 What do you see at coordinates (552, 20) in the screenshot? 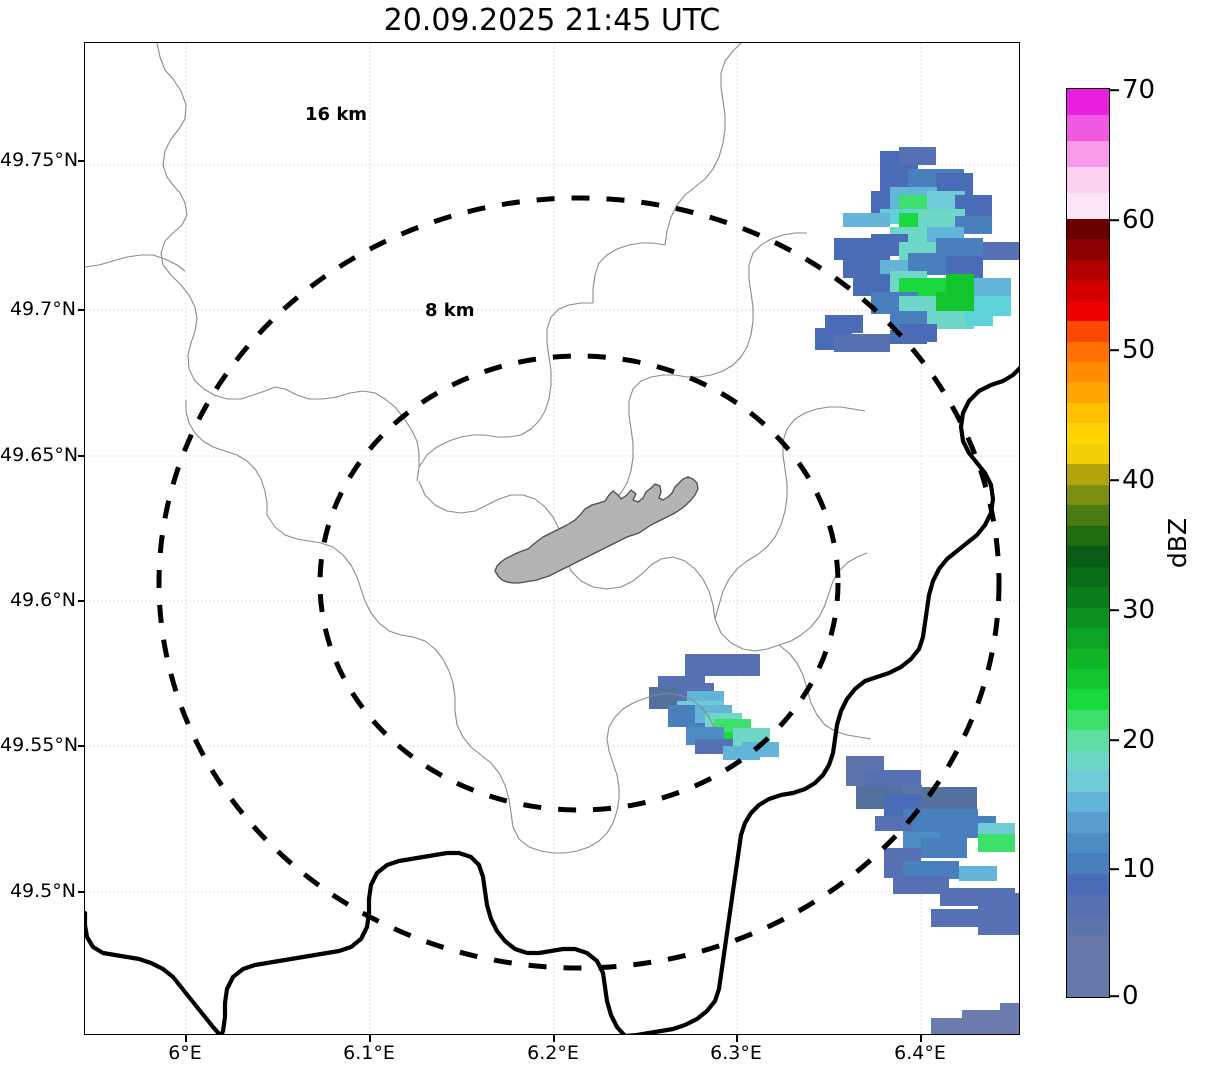
I see `page-title: 20.09.2025 21:45 UTC` at bounding box center [552, 20].